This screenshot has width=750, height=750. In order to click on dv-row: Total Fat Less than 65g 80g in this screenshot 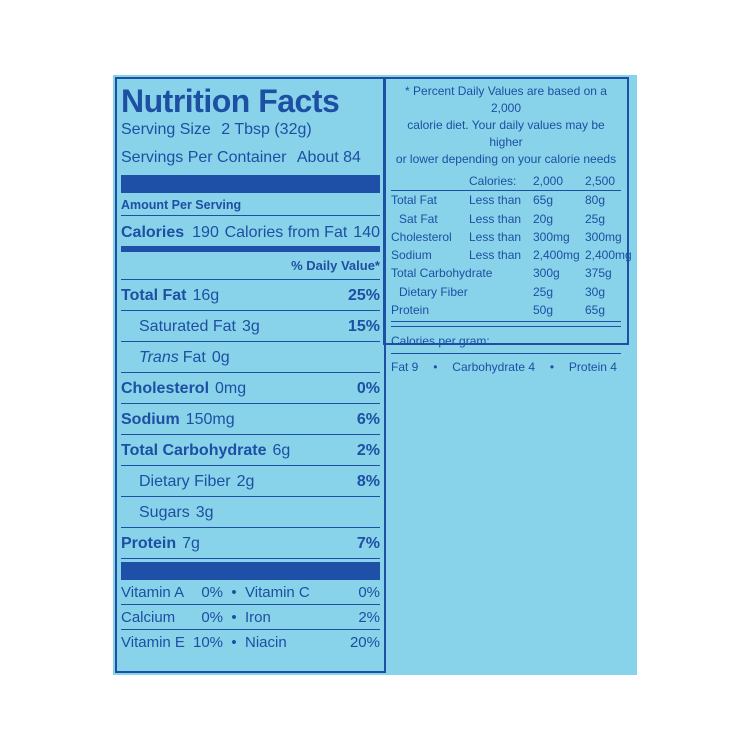, I will do `click(506, 200)`.